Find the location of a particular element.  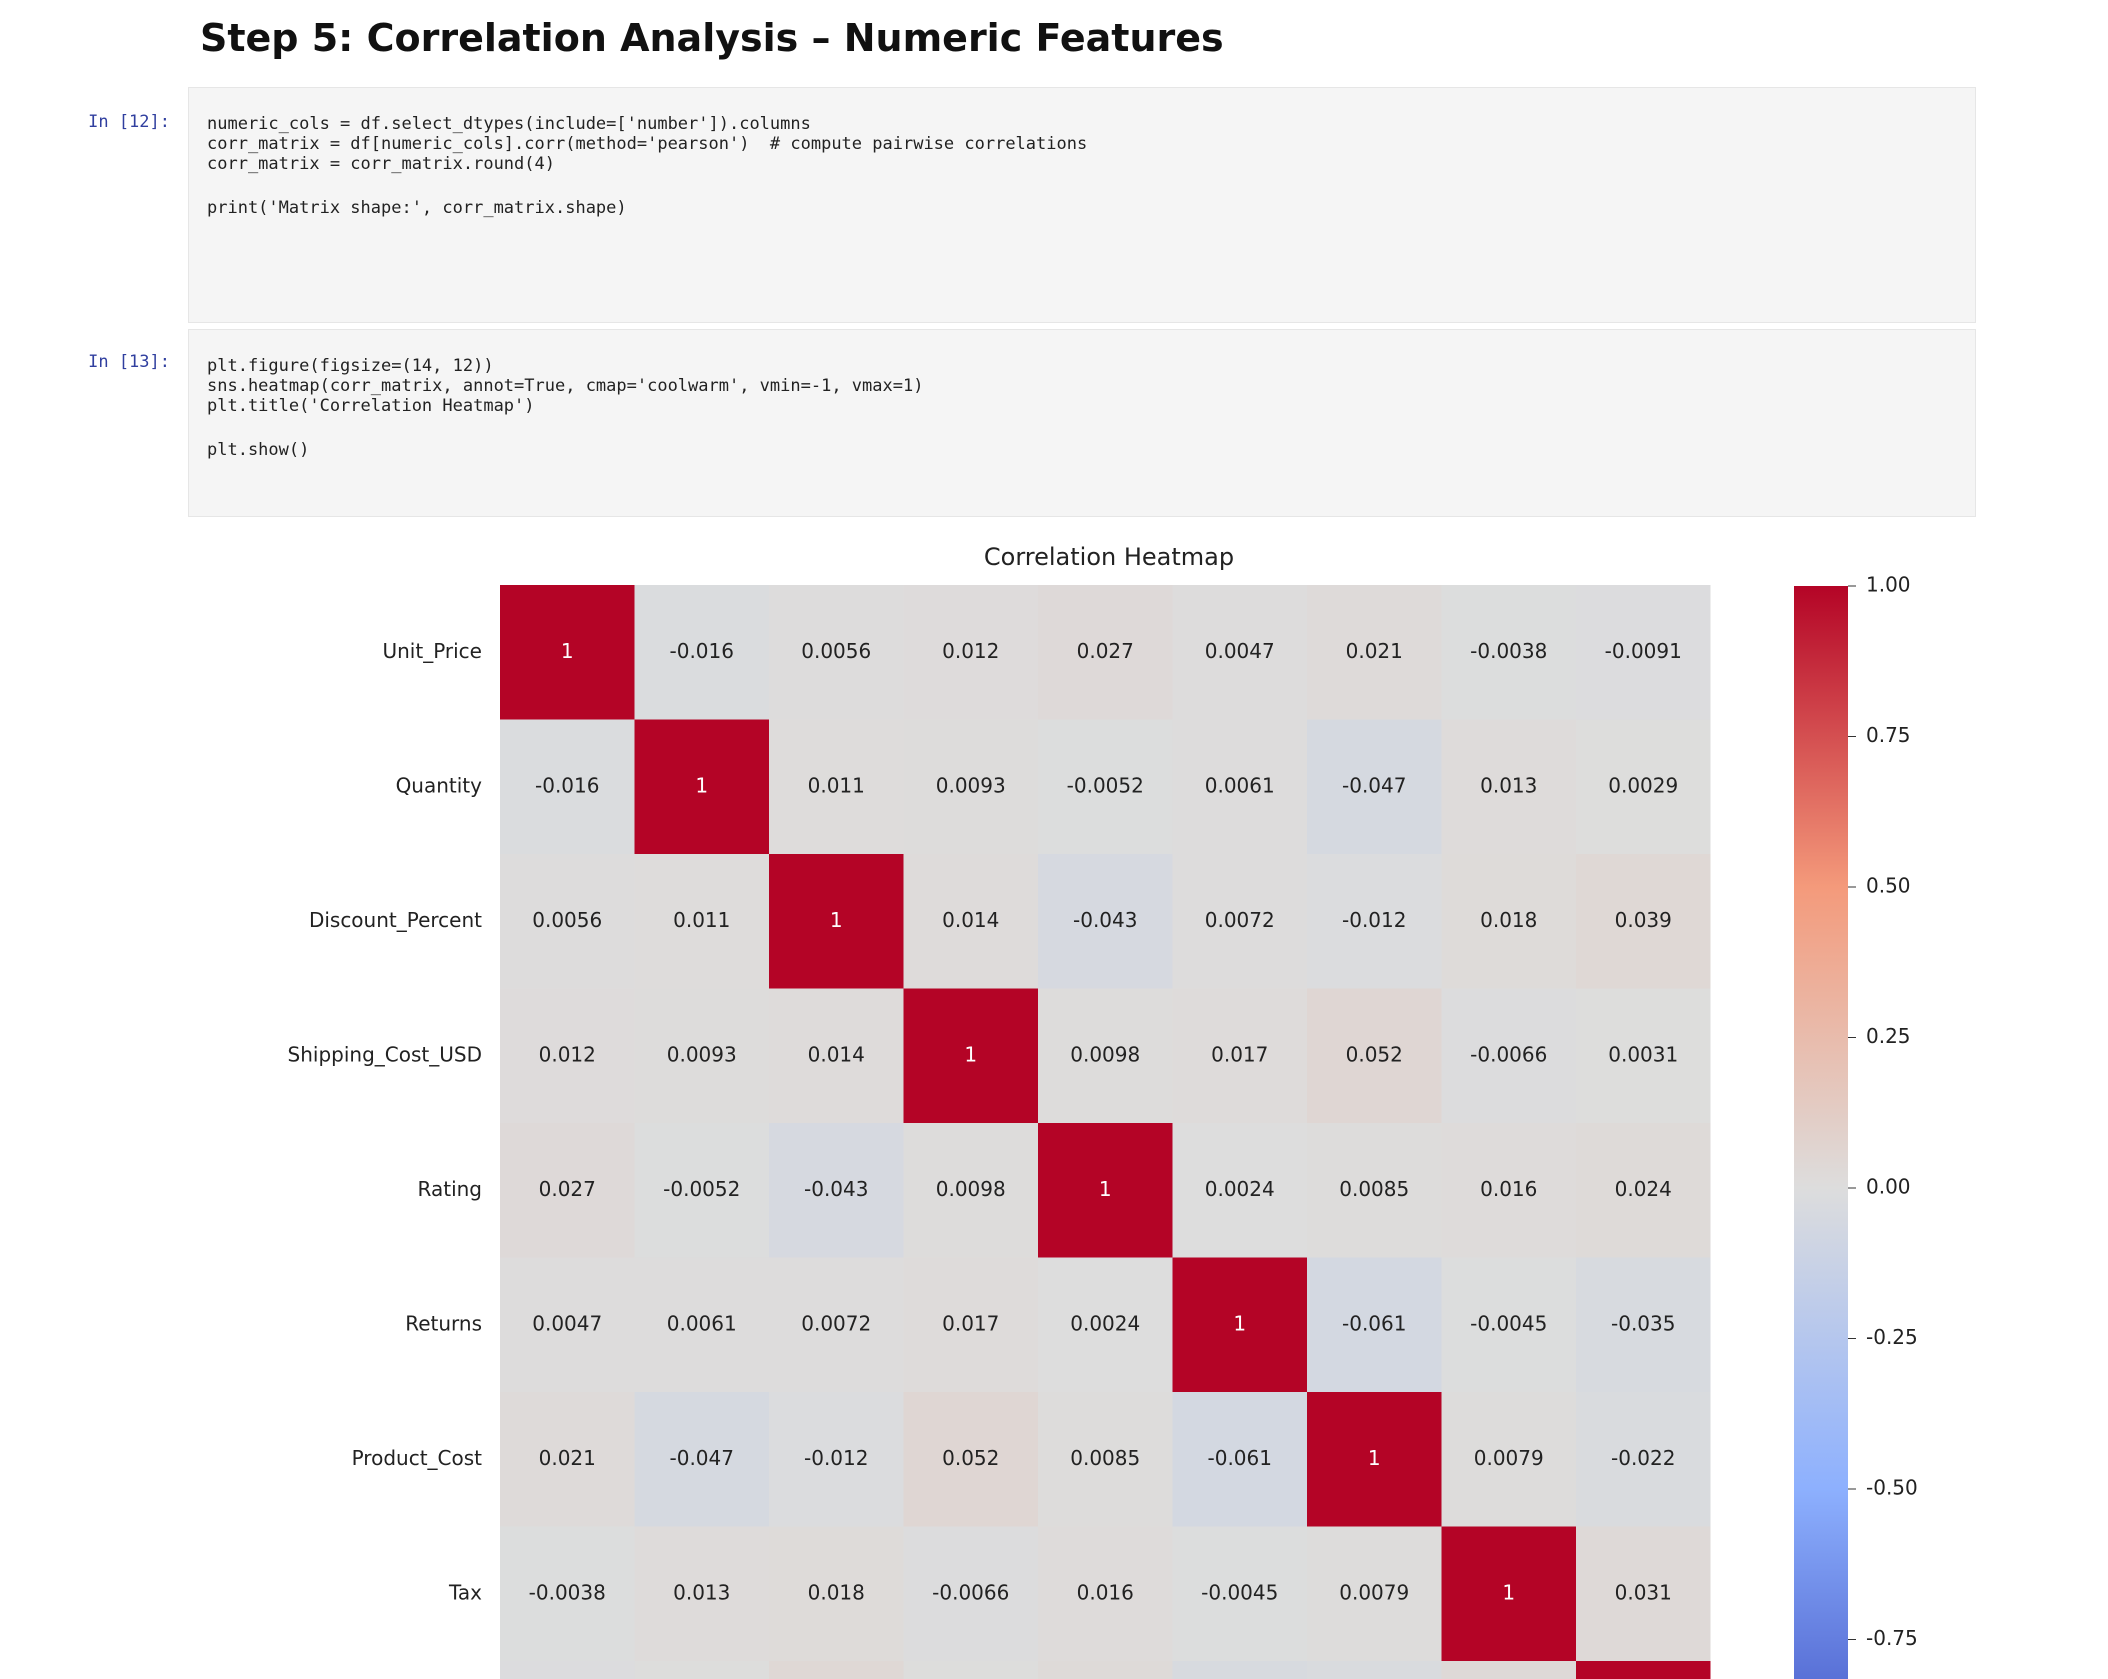

colorbar-tick-label: -0.50 is located at coordinates (1892, 1488).